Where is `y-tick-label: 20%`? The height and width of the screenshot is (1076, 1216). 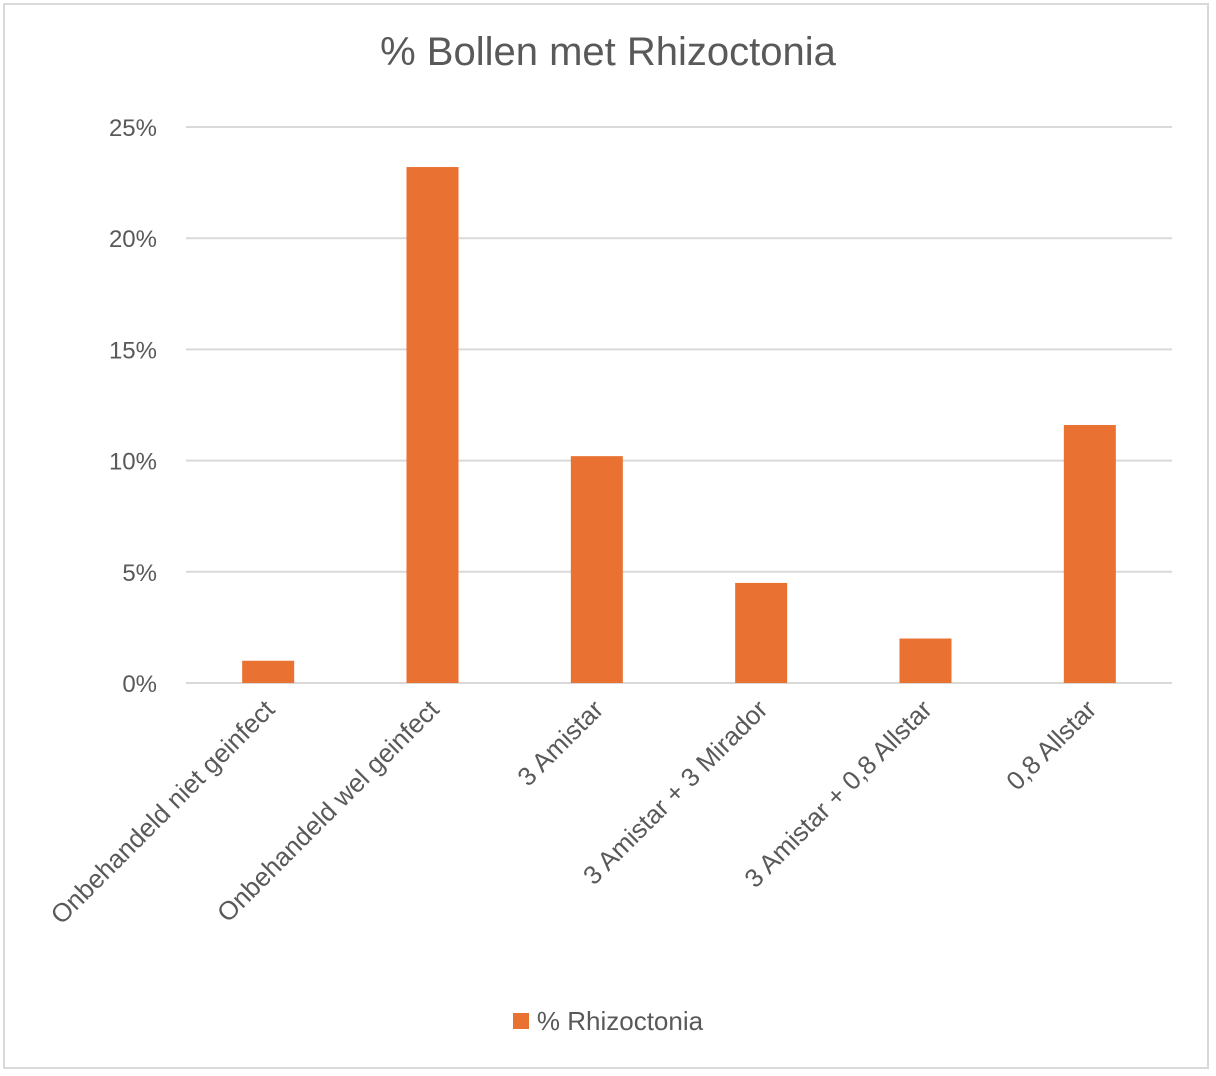
y-tick-label: 20% is located at coordinates (133, 239).